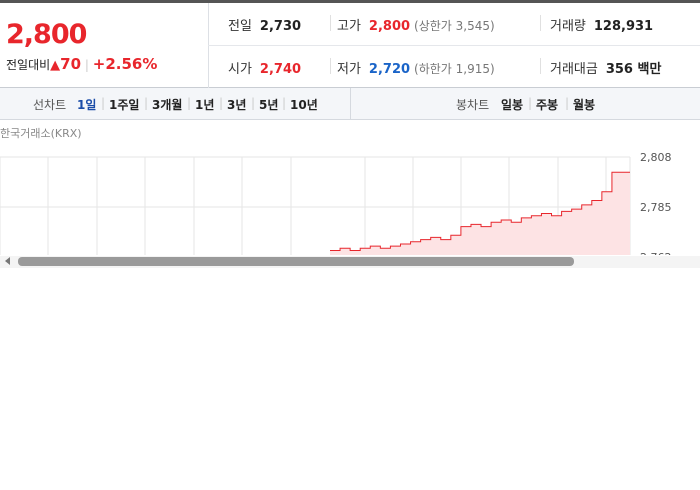 This screenshot has height=490, width=700. Describe the element at coordinates (633, 69) in the screenshot. I see `cell-value: 356 백만` at that location.